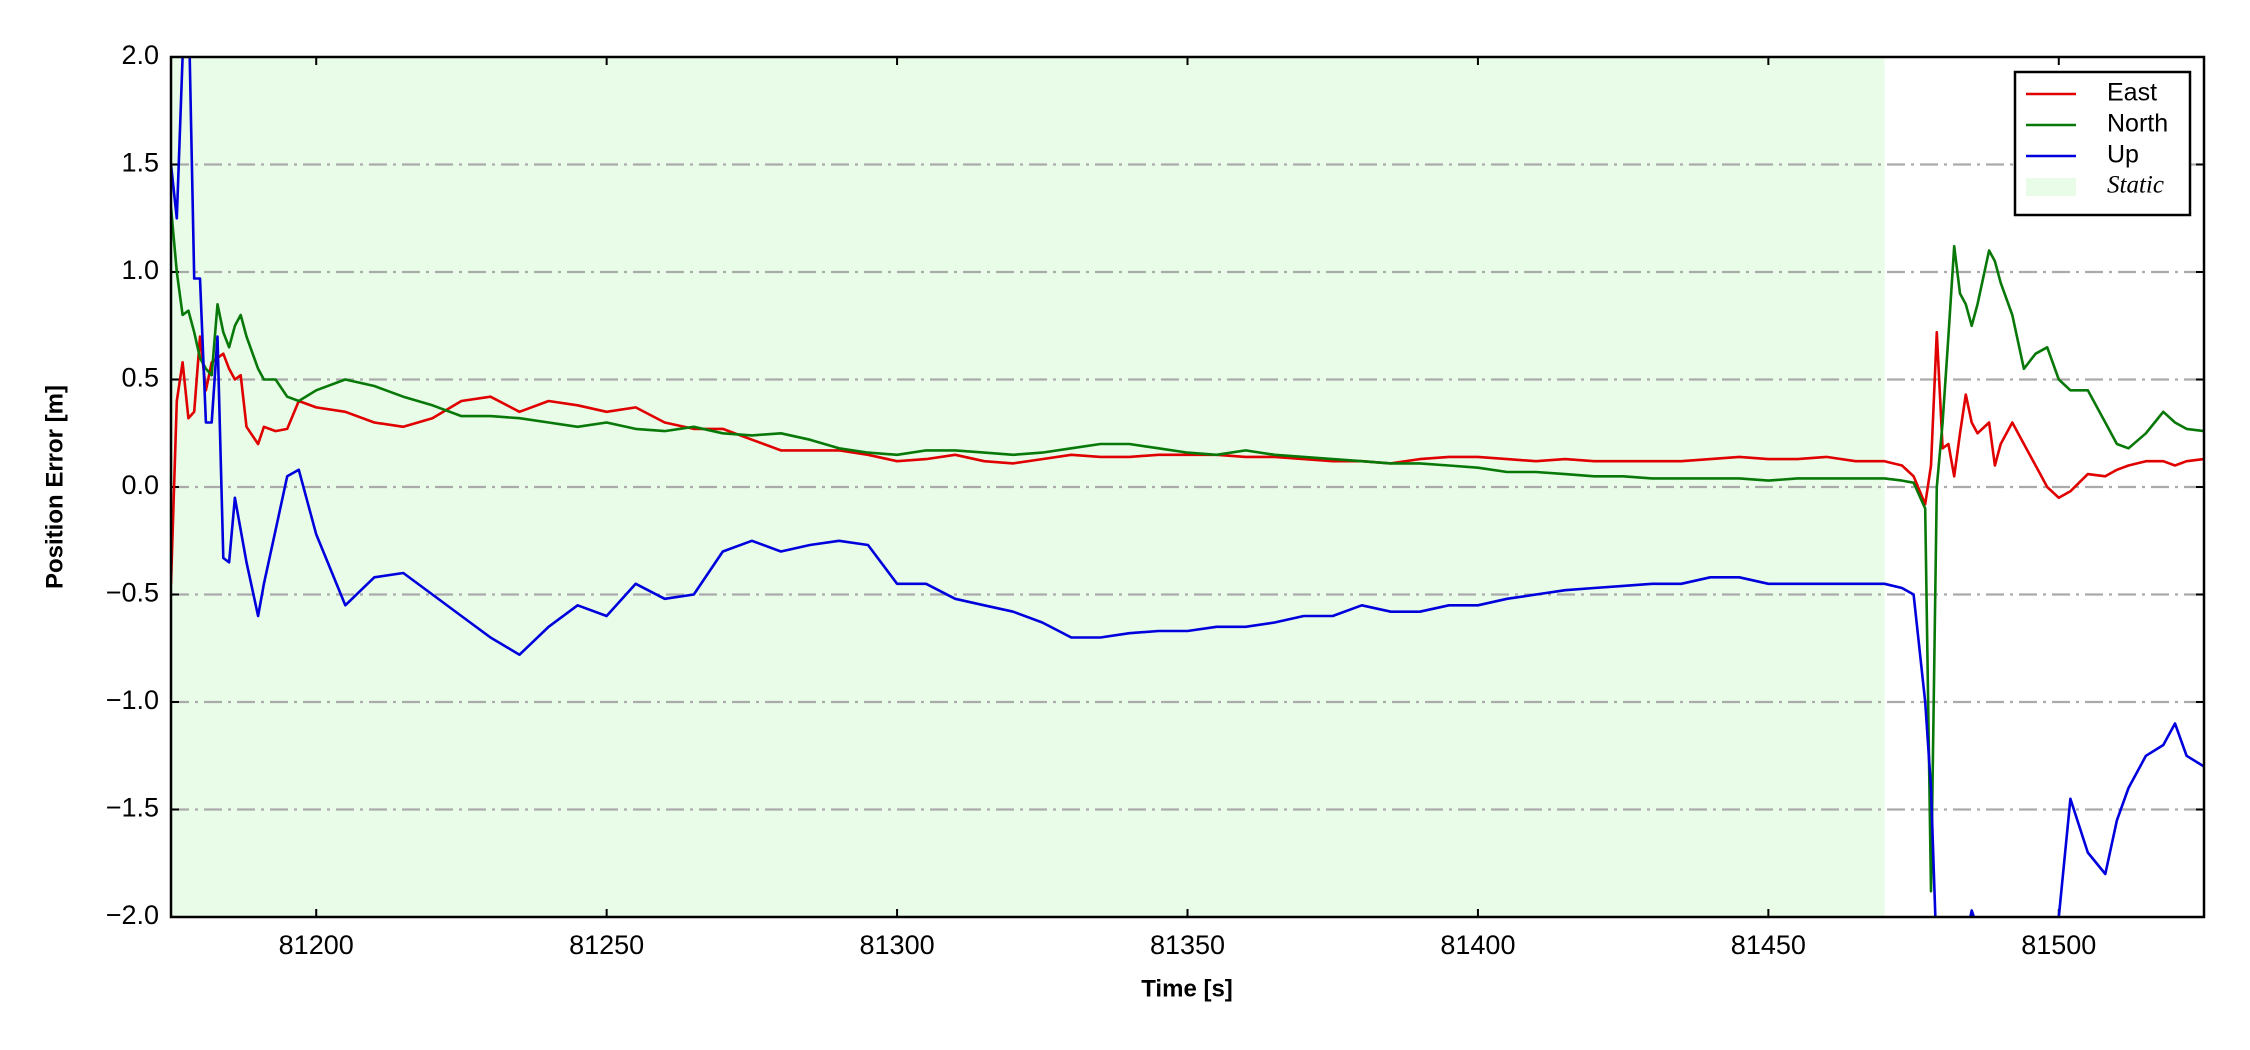  I want to click on legend-label: East, so click(2132, 93).